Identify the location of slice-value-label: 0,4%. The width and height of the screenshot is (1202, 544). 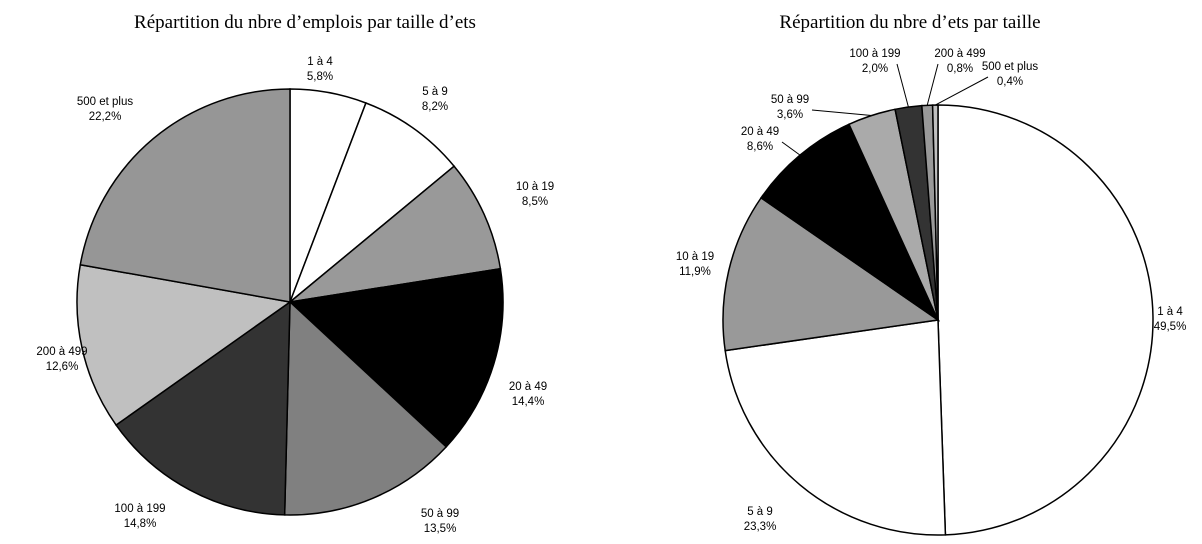
(1010, 82).